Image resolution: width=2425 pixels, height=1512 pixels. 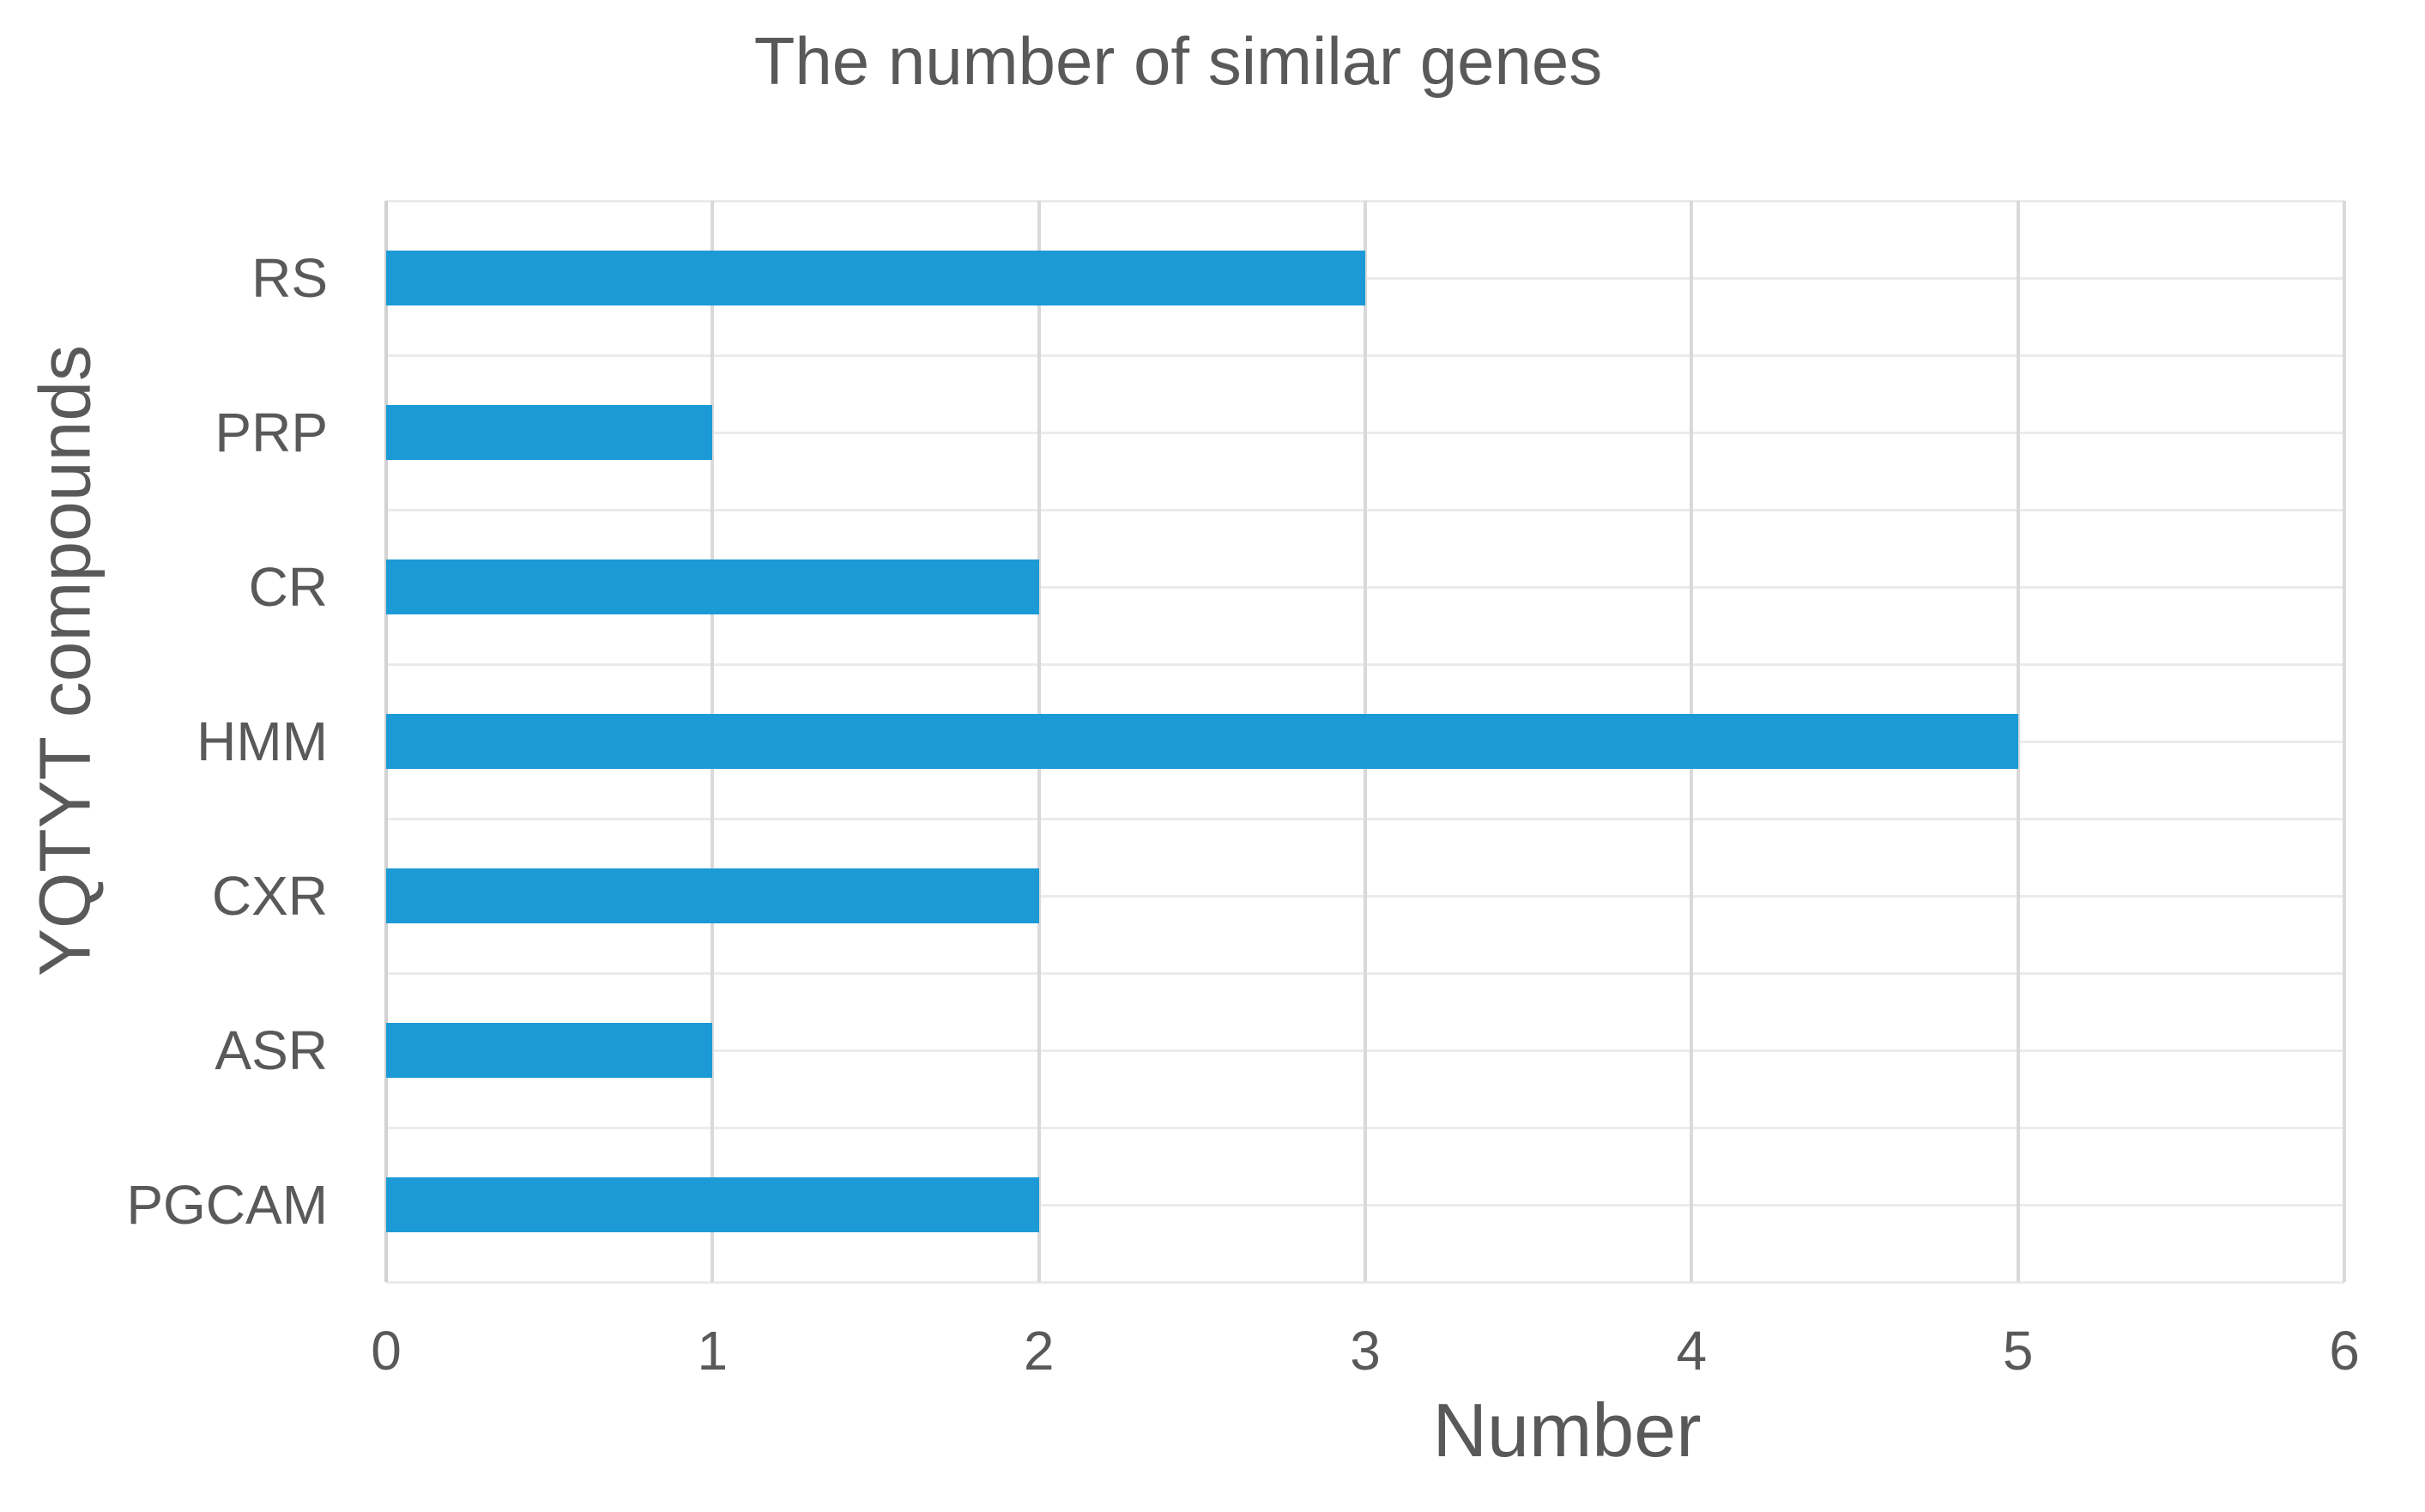 I want to click on category-label: CR, so click(x=288, y=587).